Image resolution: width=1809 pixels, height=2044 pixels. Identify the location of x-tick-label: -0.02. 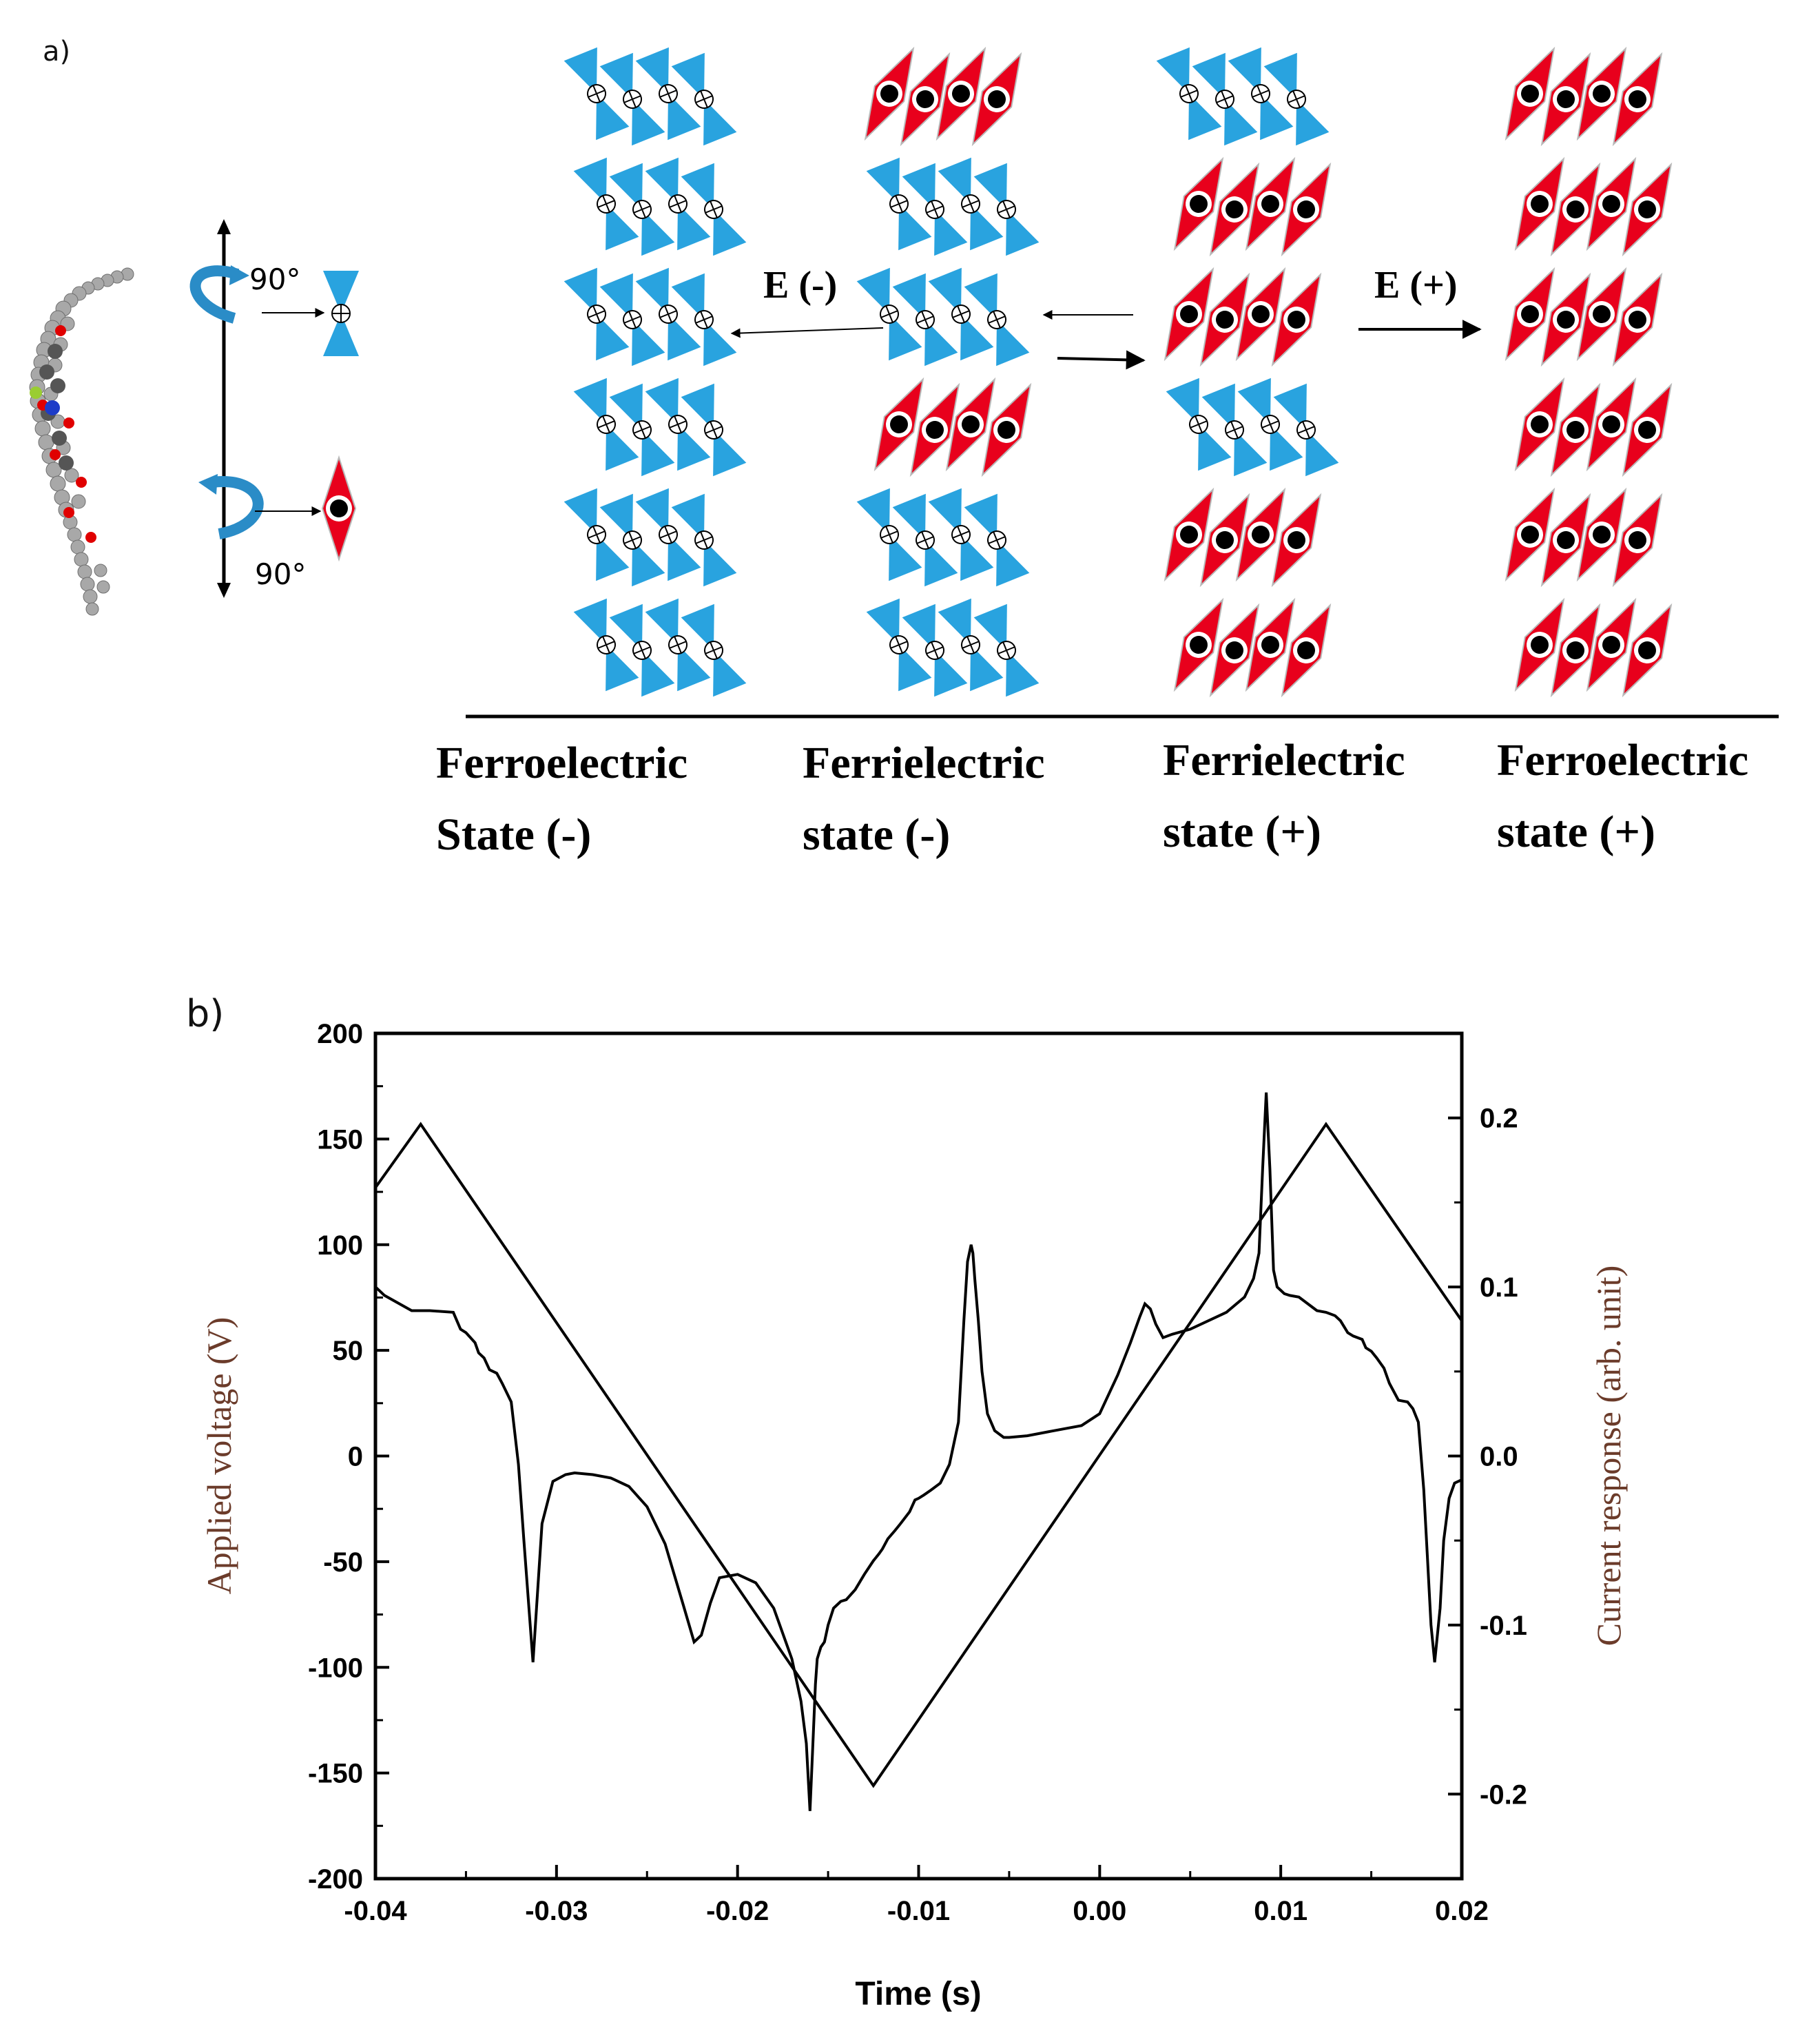
(738, 1911).